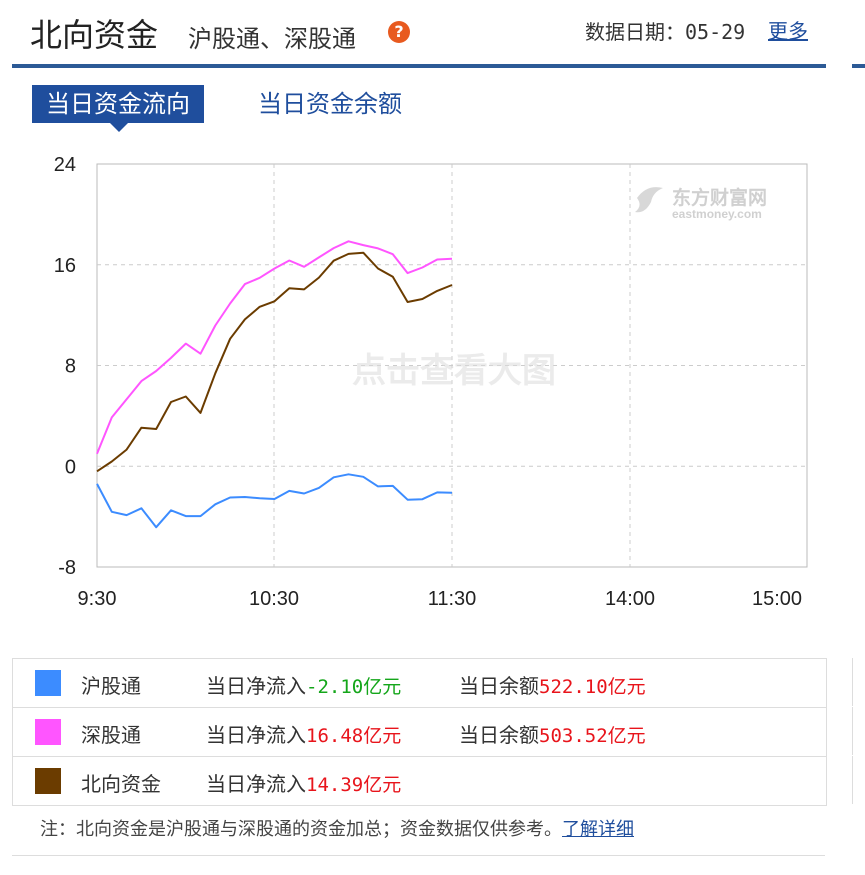  What do you see at coordinates (354, 687) in the screenshot?
I see `net-inflow-value: -2.10亿元` at bounding box center [354, 687].